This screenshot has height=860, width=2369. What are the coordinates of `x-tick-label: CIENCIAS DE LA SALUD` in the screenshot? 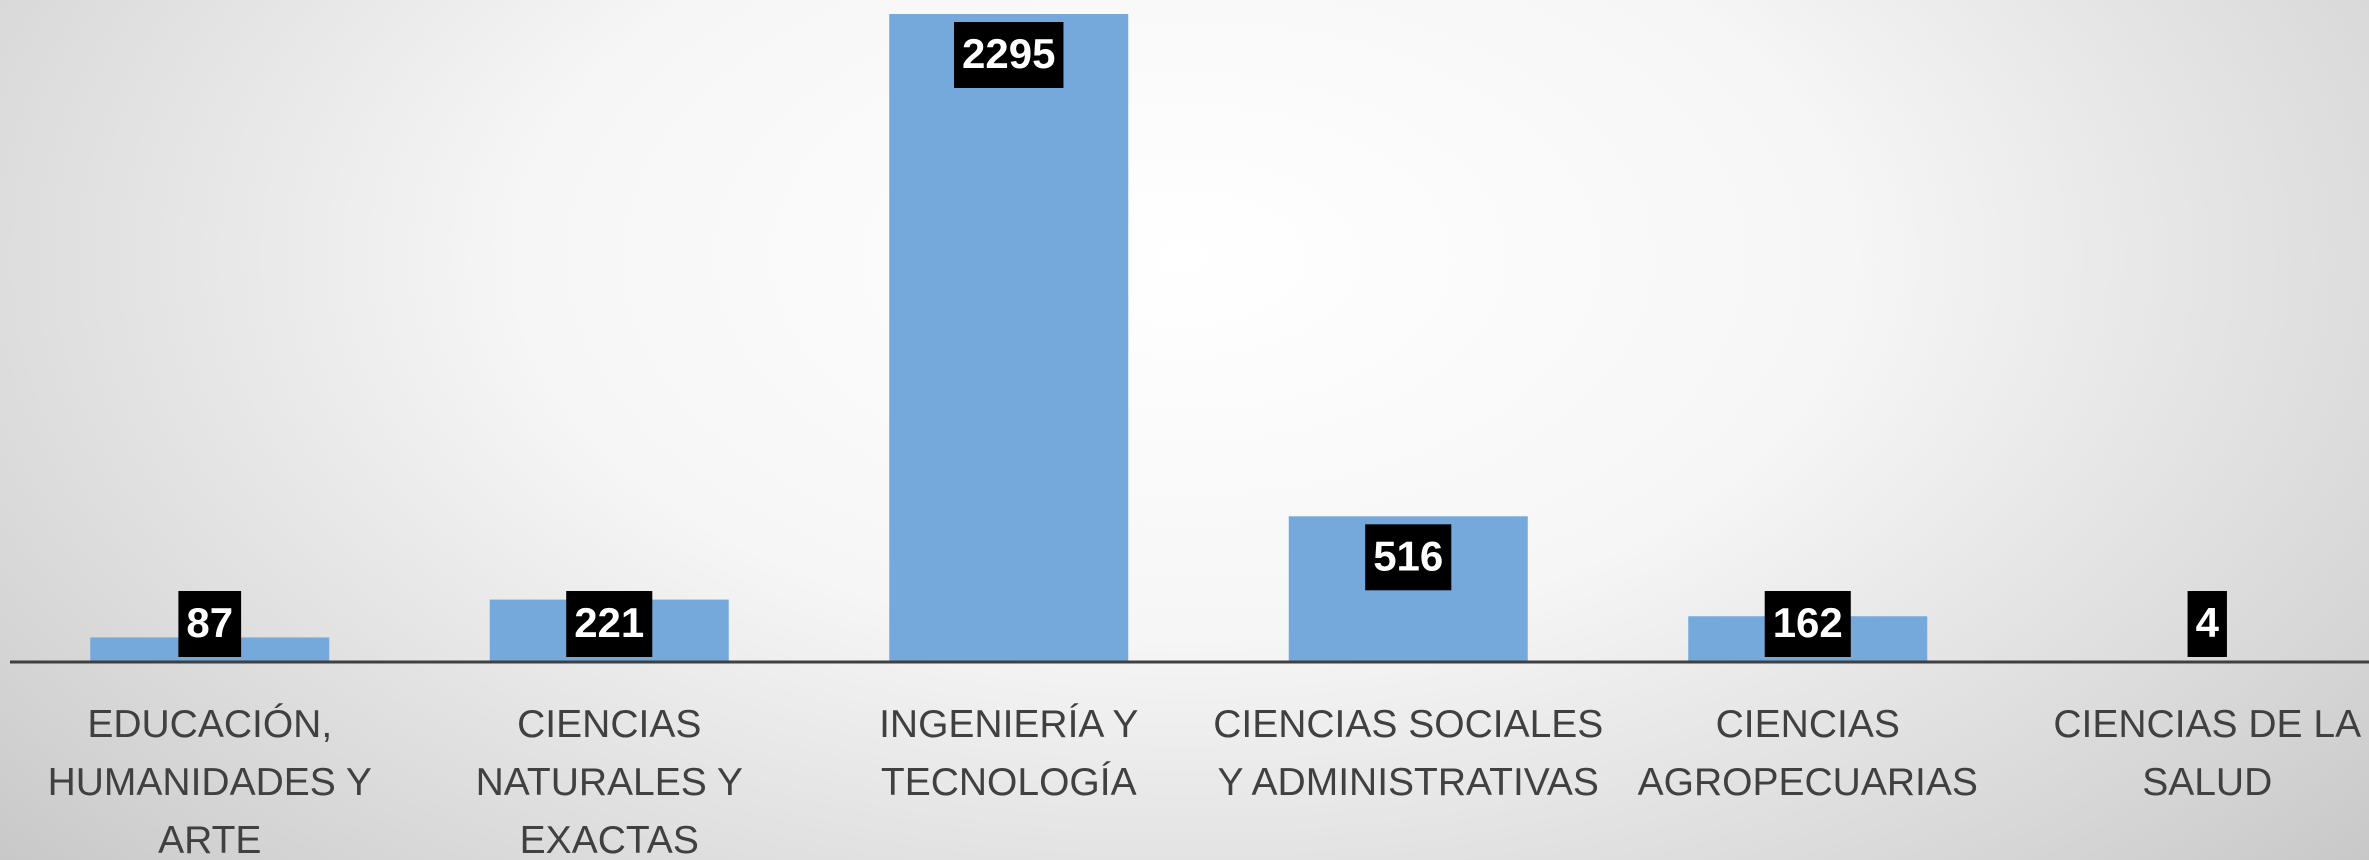 It's located at (2207, 753).